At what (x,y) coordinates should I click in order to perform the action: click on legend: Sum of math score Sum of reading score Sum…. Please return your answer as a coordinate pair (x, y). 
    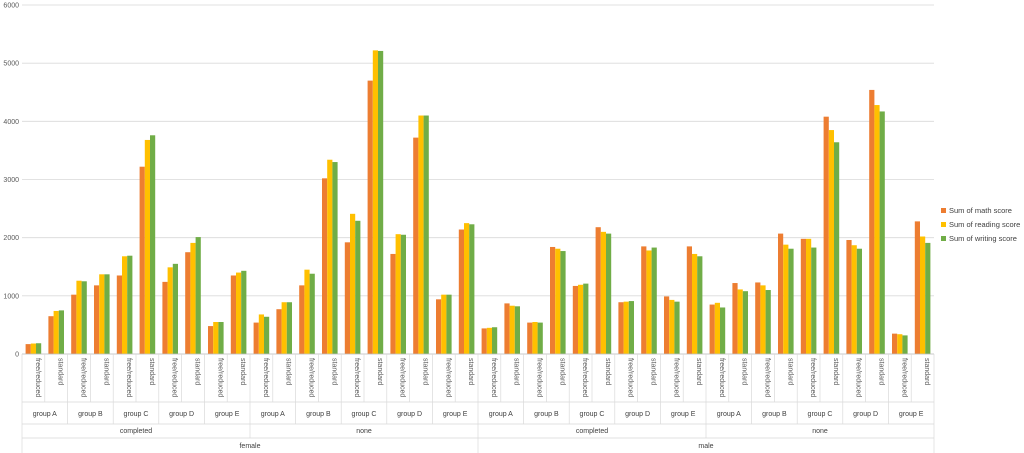
    Looking at the image, I should click on (980, 224).